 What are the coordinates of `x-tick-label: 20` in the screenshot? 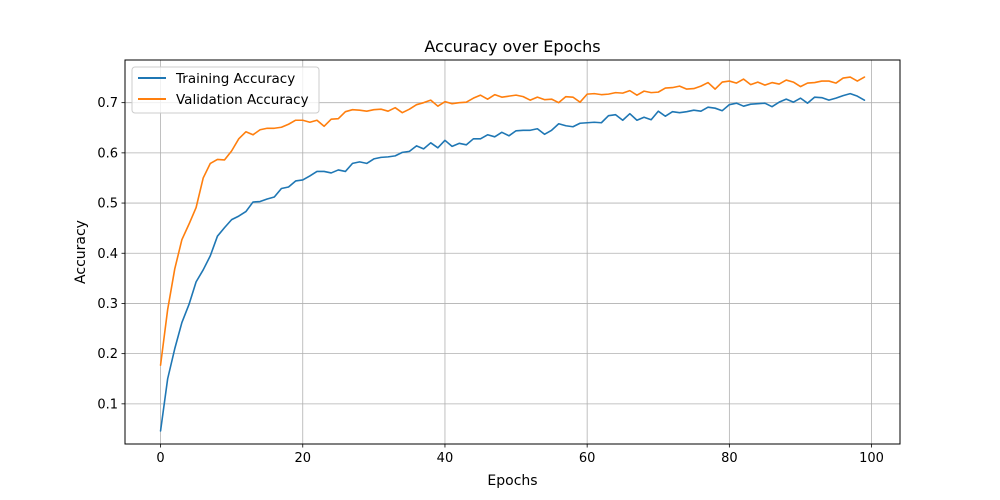 It's located at (302, 458).